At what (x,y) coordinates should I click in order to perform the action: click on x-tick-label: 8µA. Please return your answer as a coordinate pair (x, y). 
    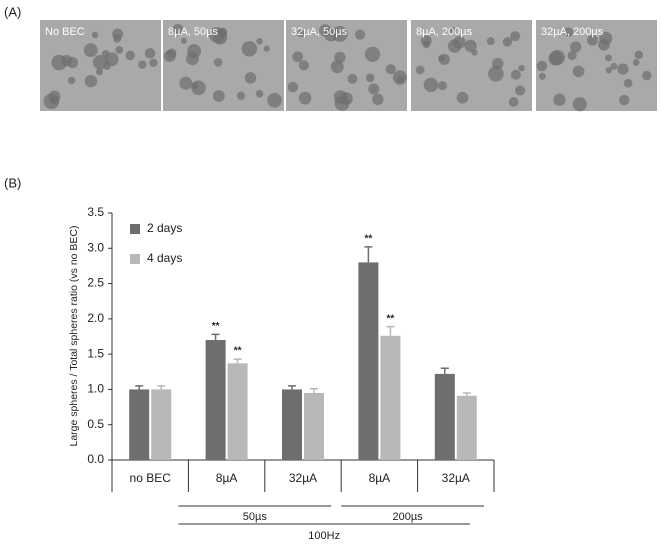
    Looking at the image, I should click on (227, 478).